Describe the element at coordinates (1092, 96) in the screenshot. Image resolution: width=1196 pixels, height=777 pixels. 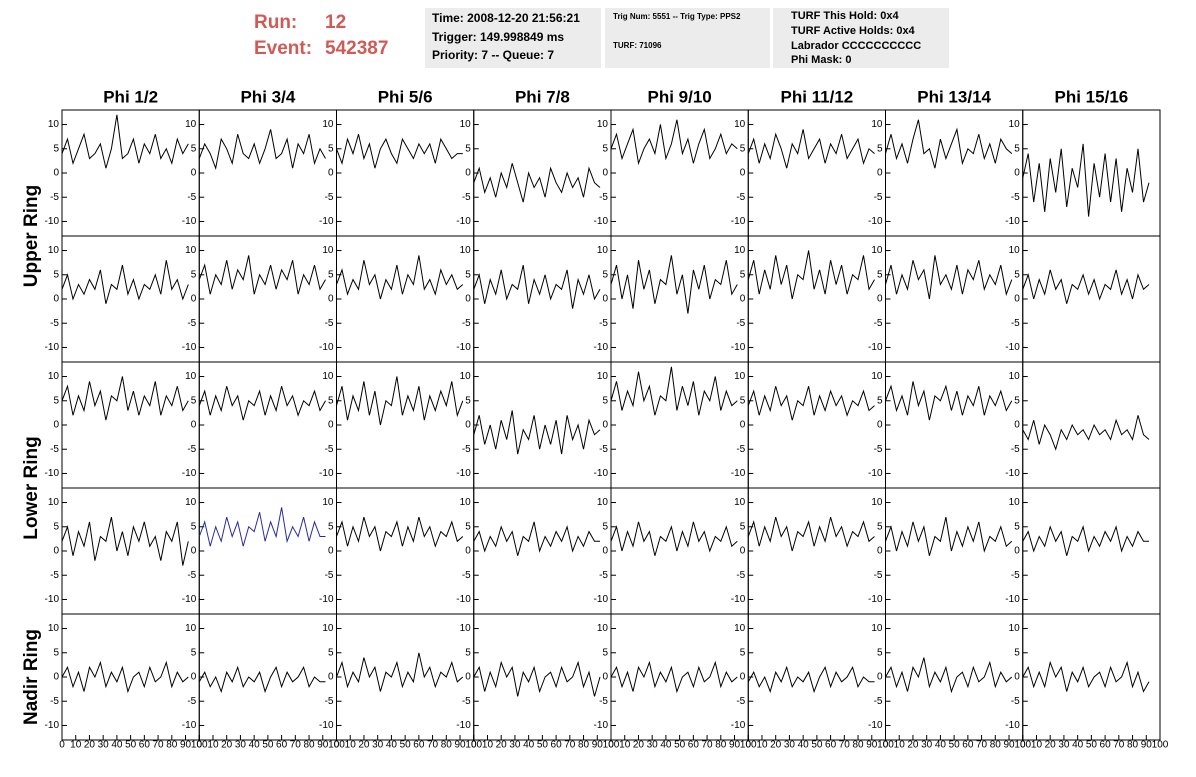
I see `column-header: Phi 15/16` at that location.